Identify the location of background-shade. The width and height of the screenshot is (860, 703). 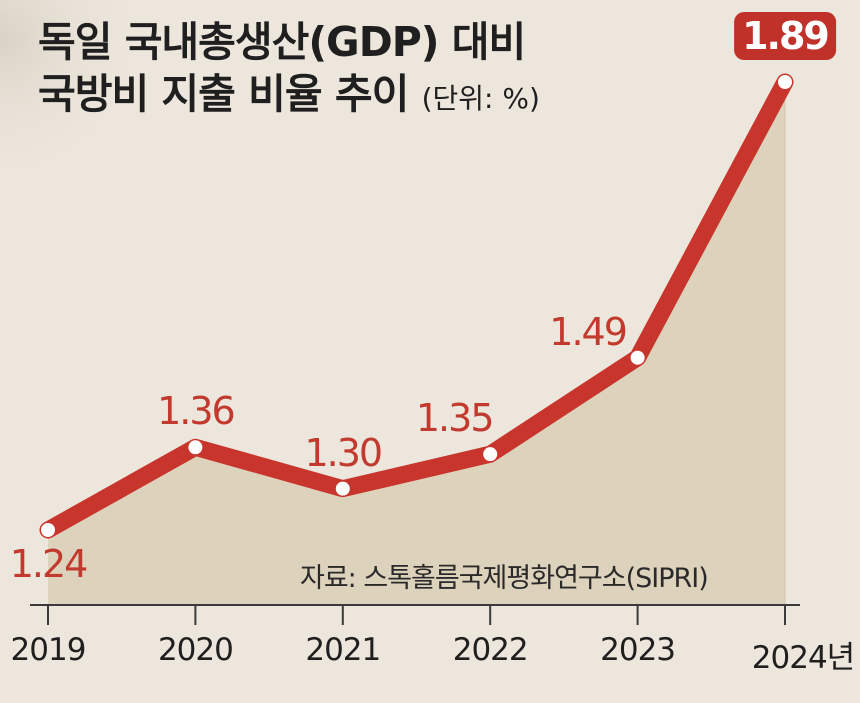
(130, 130).